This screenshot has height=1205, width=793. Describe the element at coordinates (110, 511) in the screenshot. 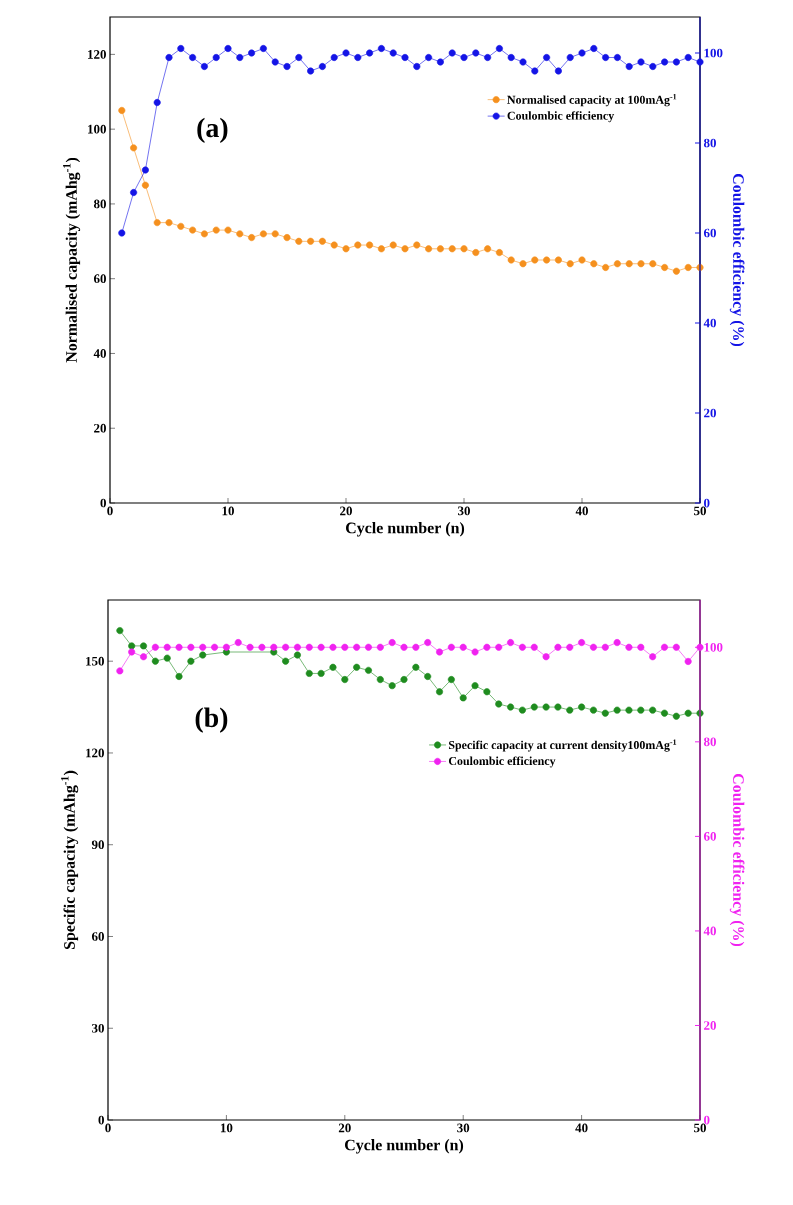

I see `x-tick-label: 0` at that location.